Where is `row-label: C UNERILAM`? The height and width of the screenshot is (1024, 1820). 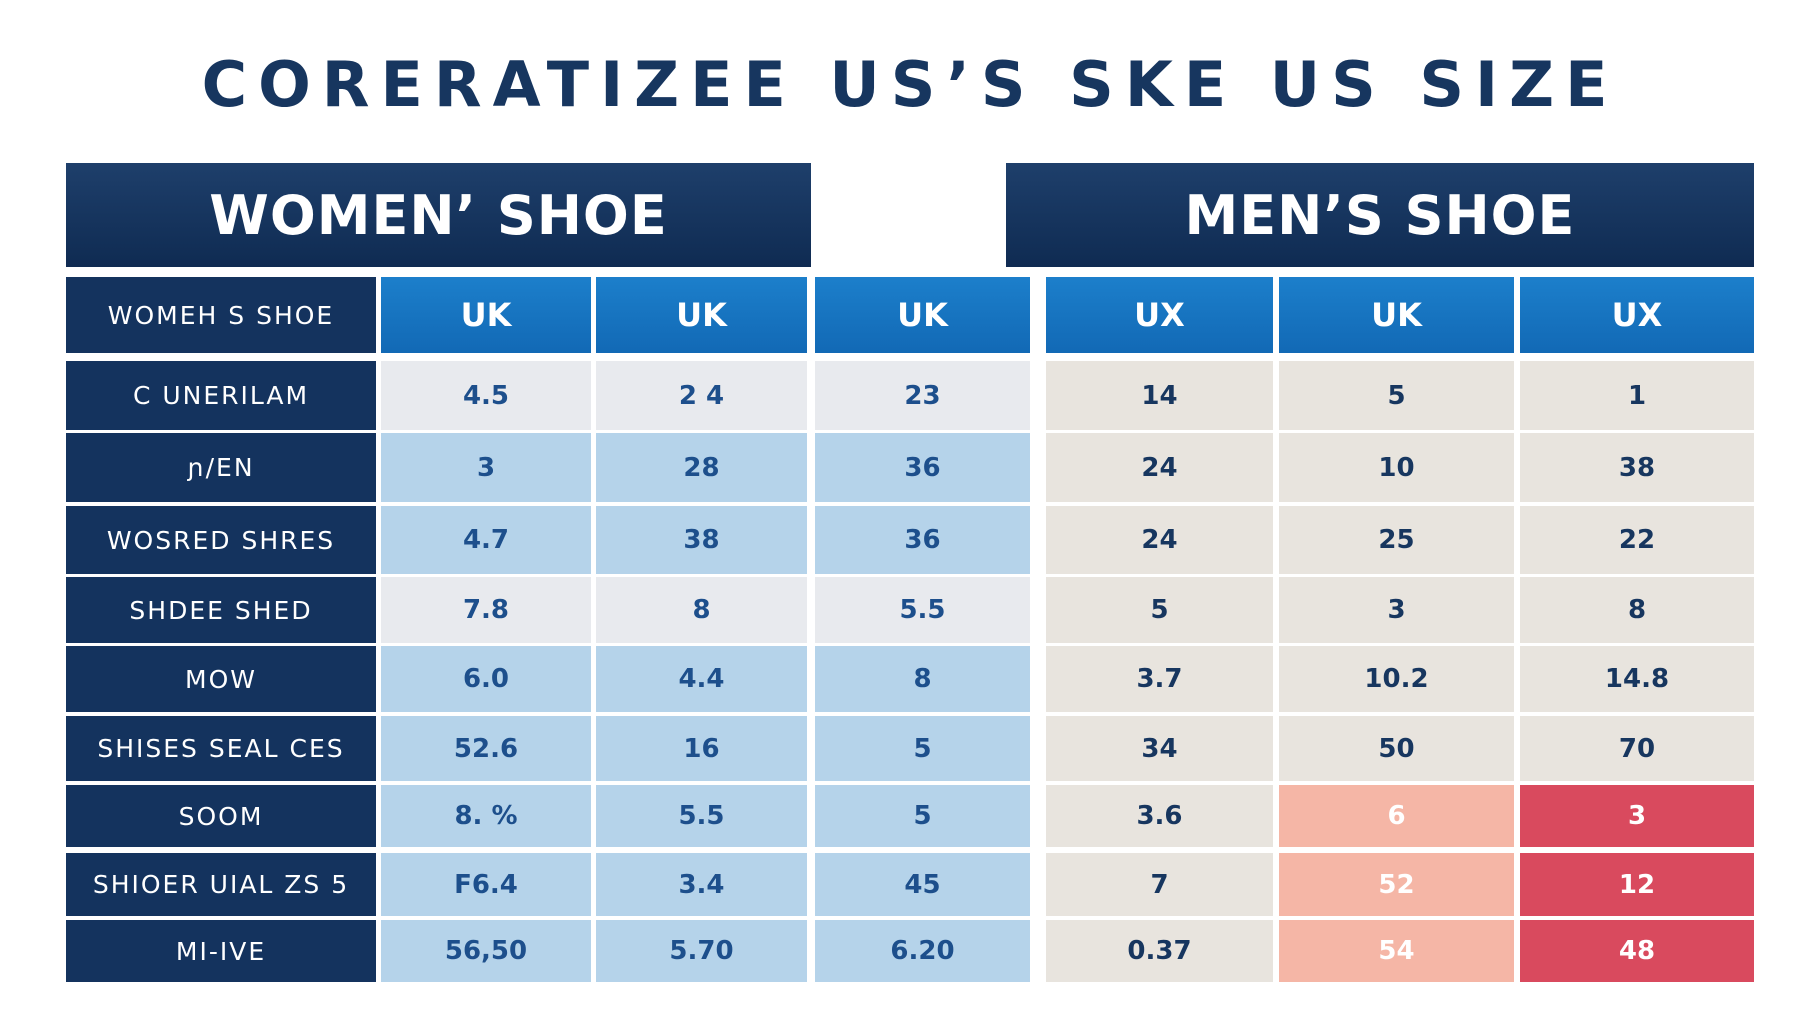
row-label: C UNERILAM is located at coordinates (221, 395).